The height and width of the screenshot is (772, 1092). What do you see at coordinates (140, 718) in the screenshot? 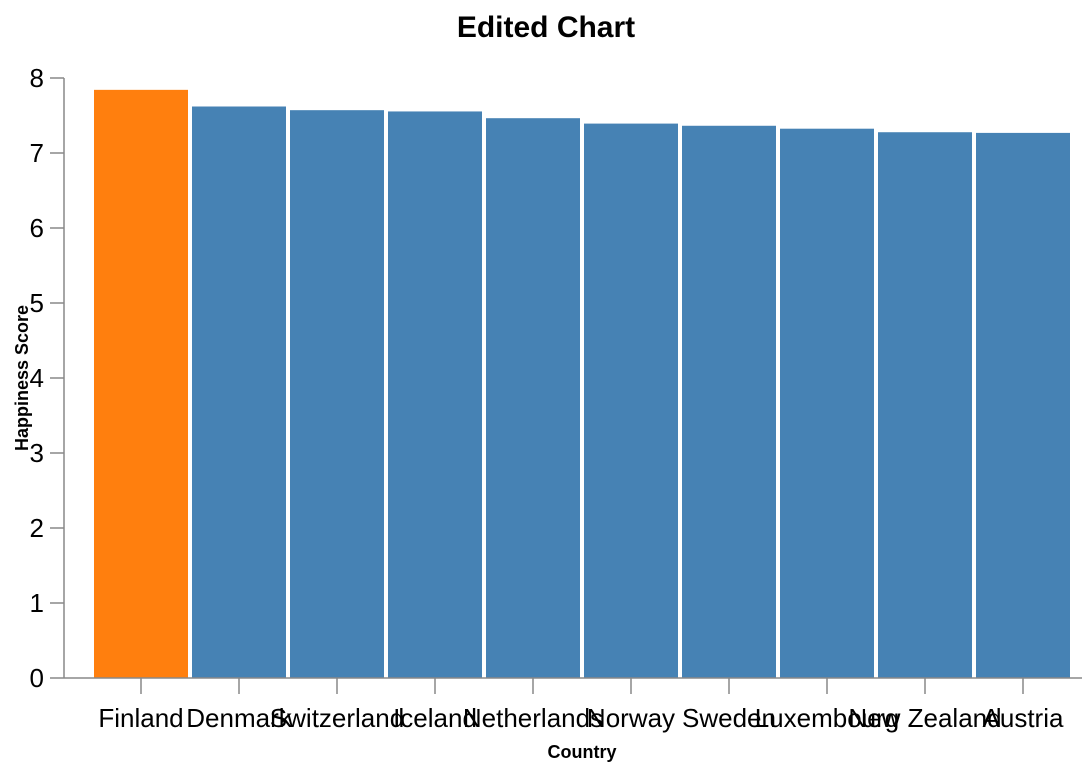
I see `x-tick-label: Finland` at bounding box center [140, 718].